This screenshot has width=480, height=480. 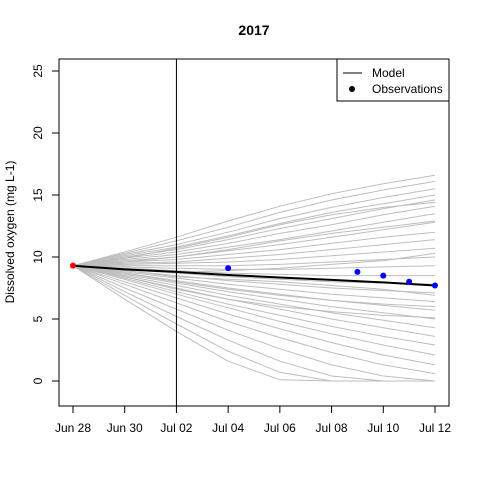 I want to click on x-tick-label: Jun 28, so click(x=73, y=428).